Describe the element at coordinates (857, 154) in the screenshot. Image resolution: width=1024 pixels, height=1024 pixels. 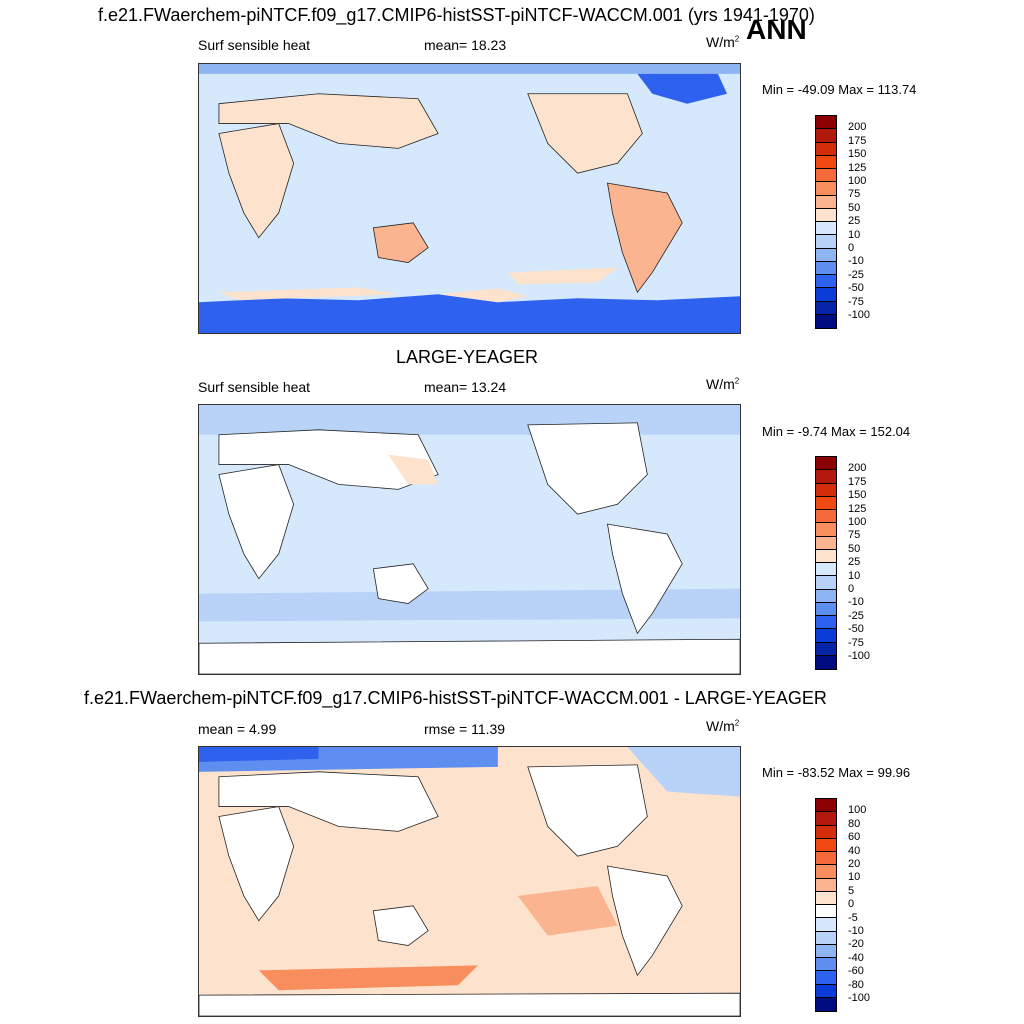
I see `colorbar-tick-label: 150` at that location.